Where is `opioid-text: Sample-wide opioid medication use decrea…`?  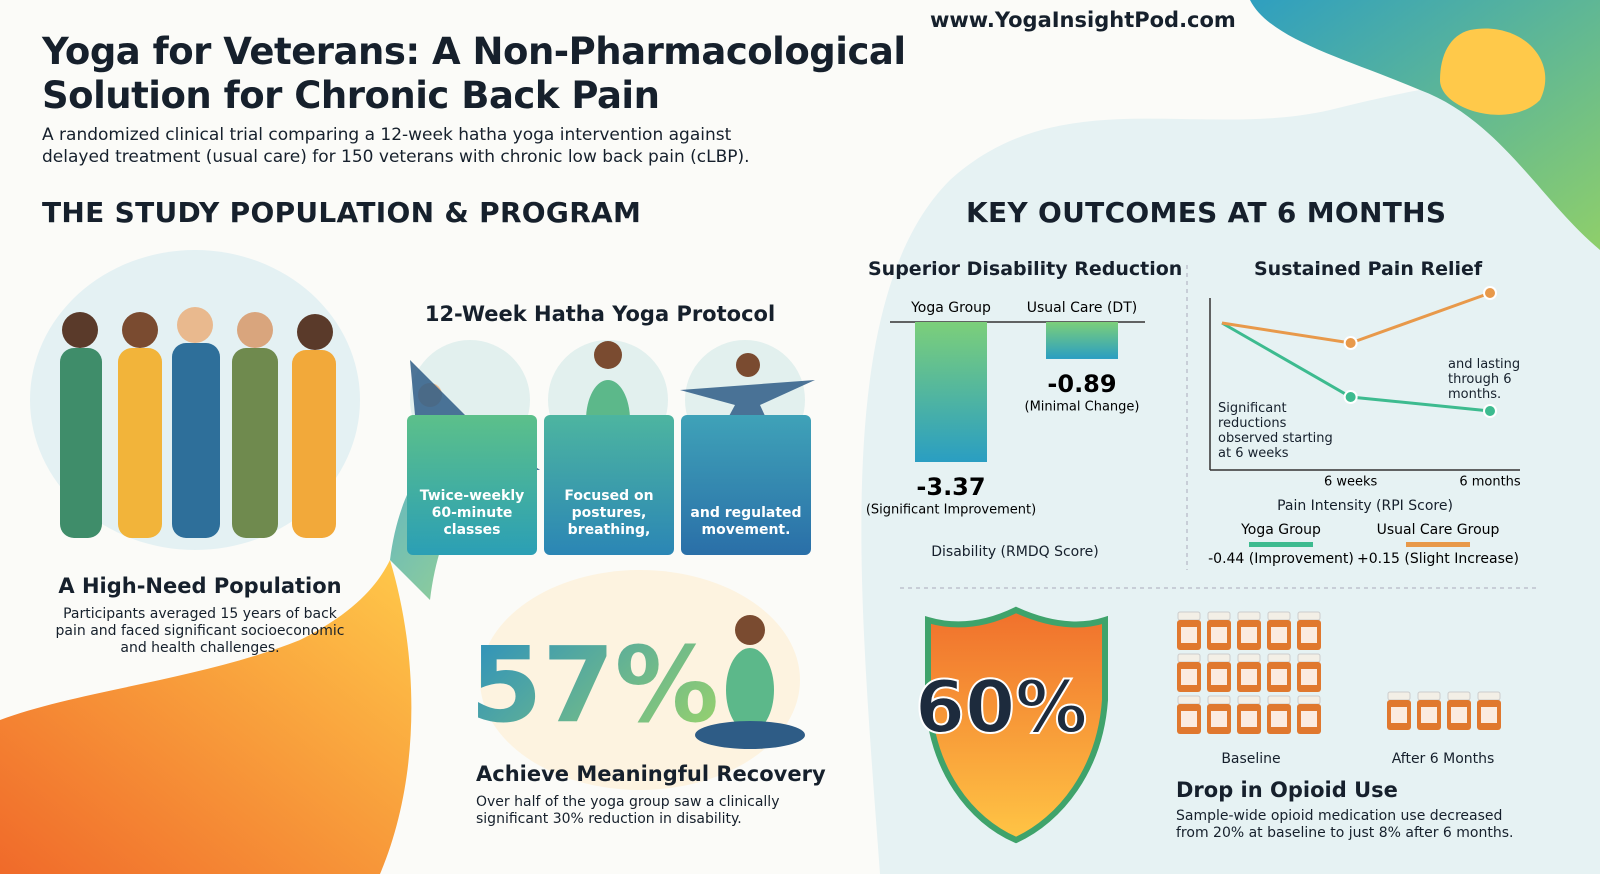
opioid-text: Sample-wide opioid medication use decrea… is located at coordinates (1345, 824).